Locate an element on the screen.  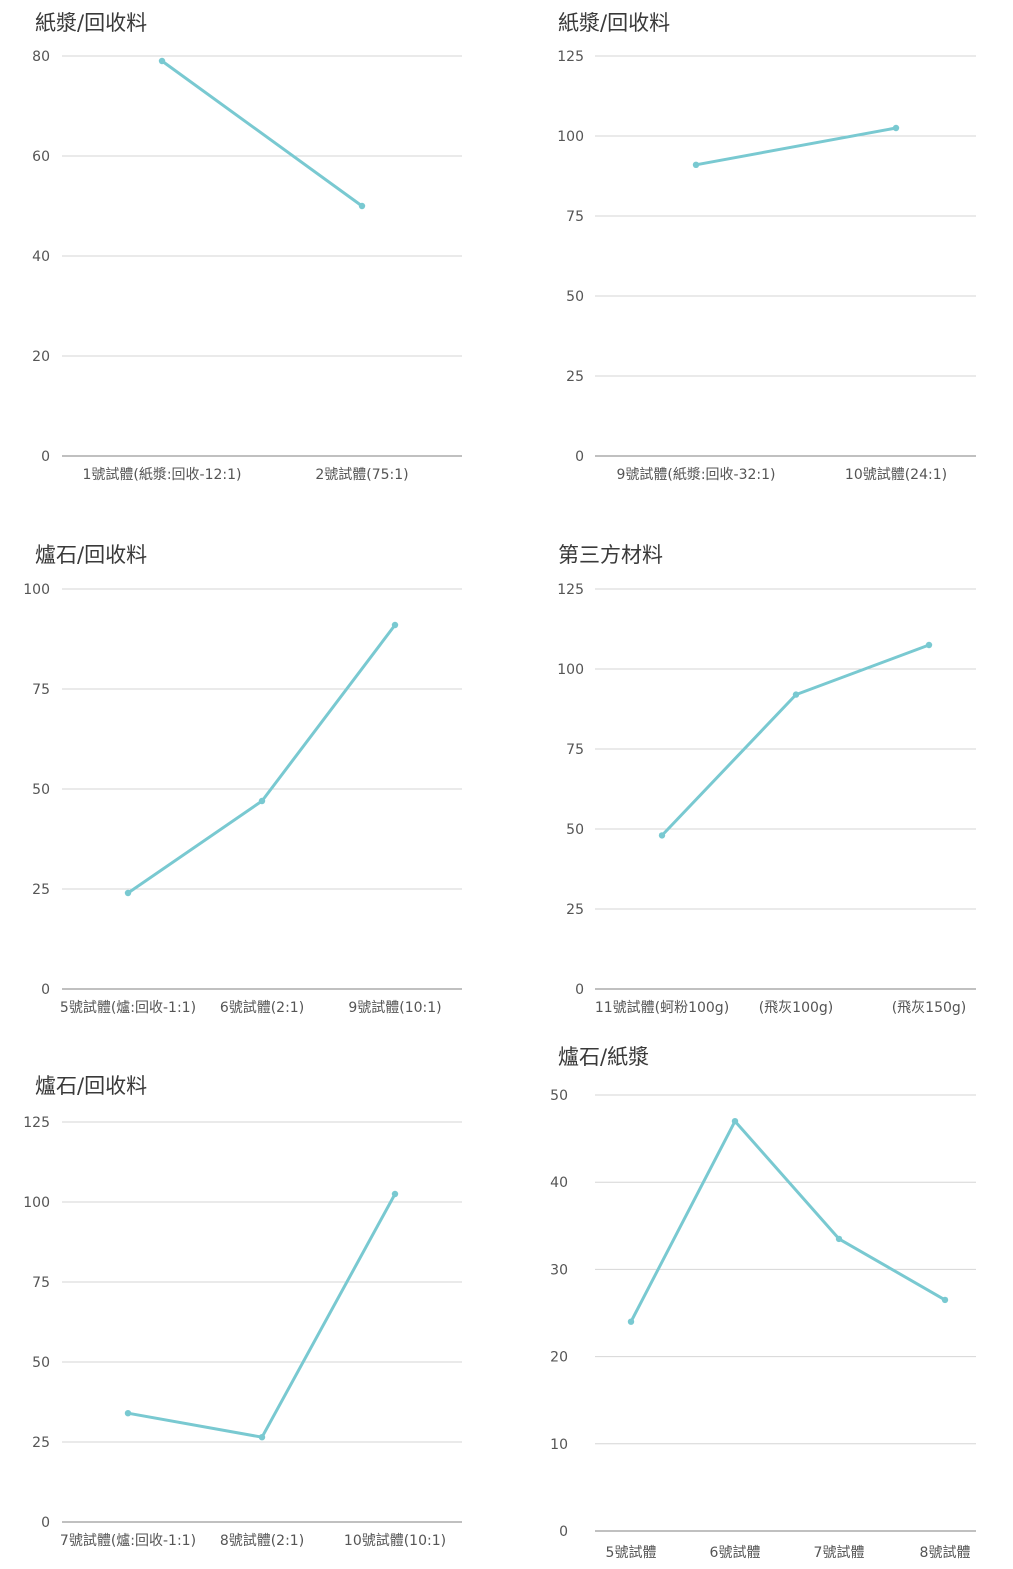
chart-title: 爐石/紙漿 is located at coordinates (603, 1057).